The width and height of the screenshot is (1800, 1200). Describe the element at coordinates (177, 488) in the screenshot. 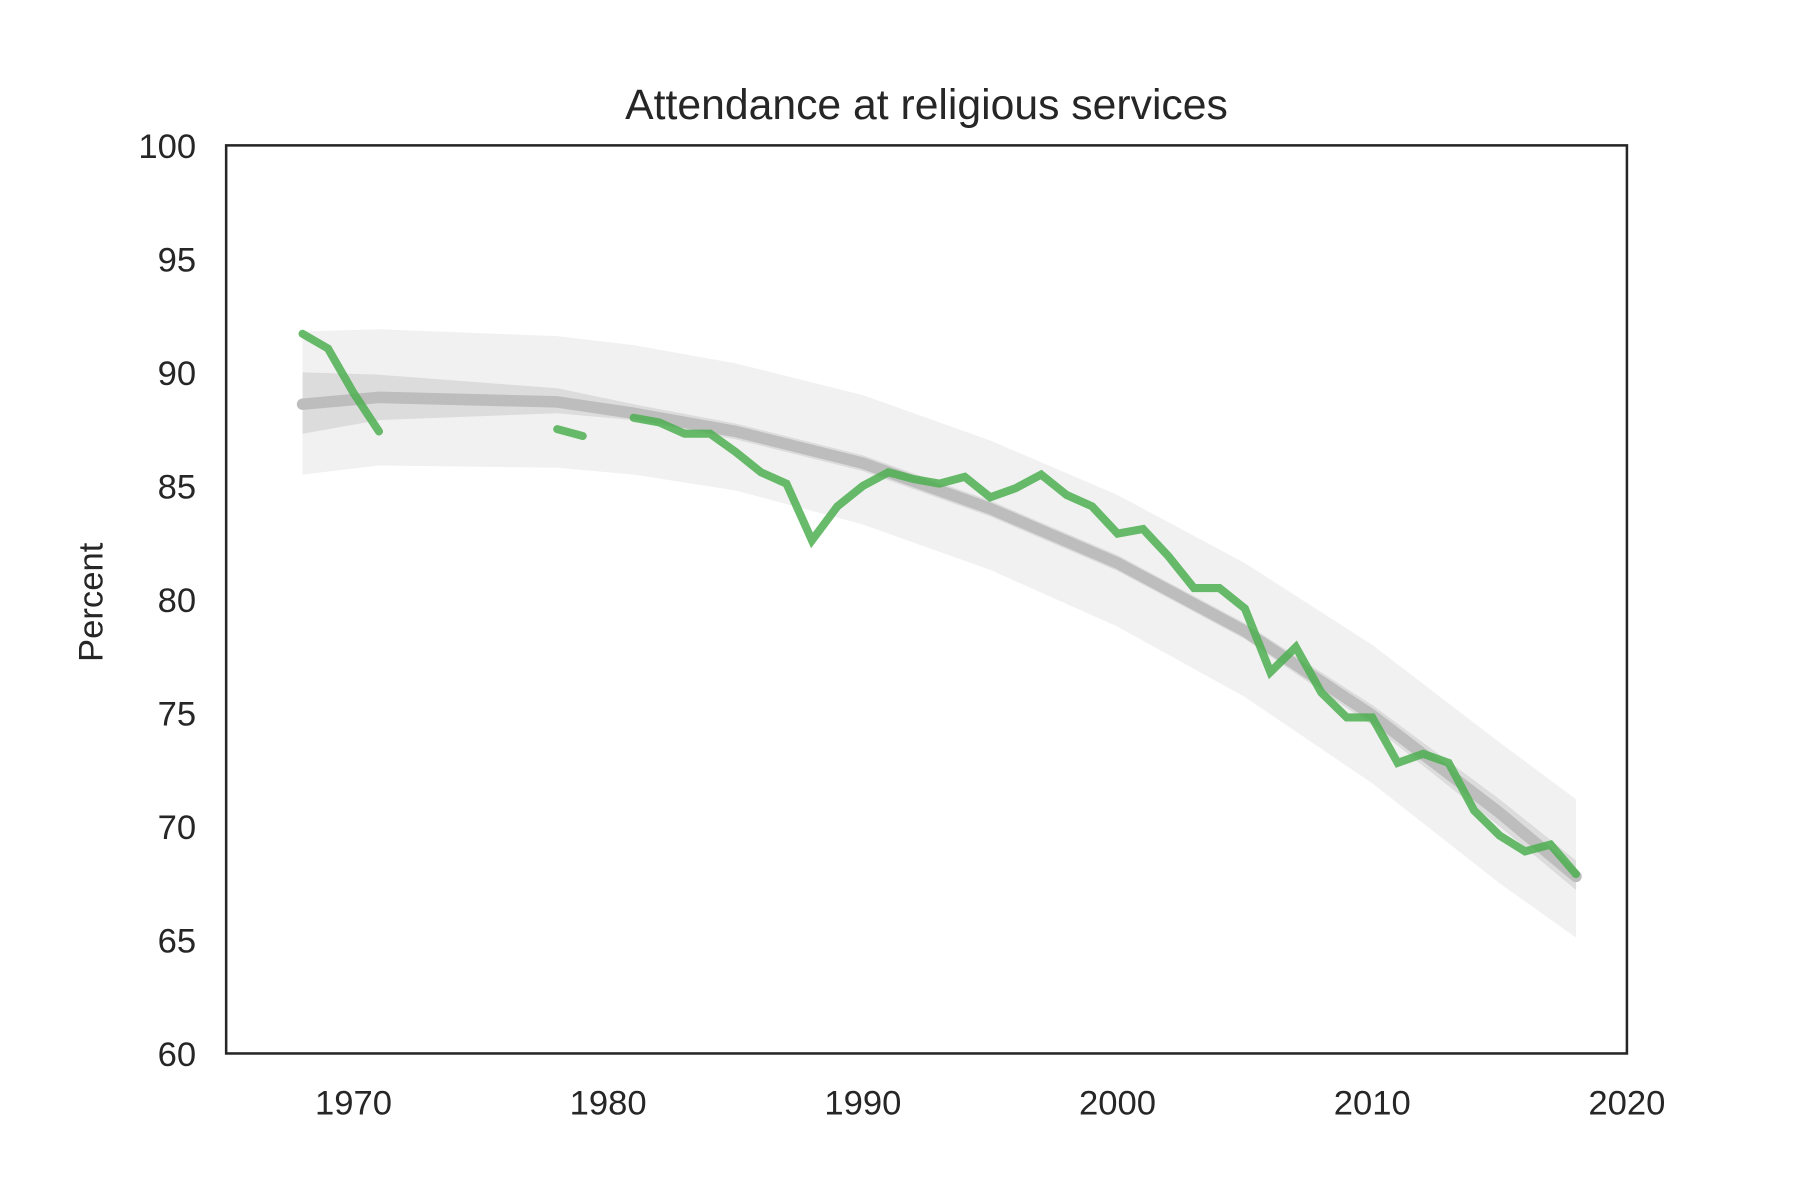

I see `y-tick-label: 85` at that location.